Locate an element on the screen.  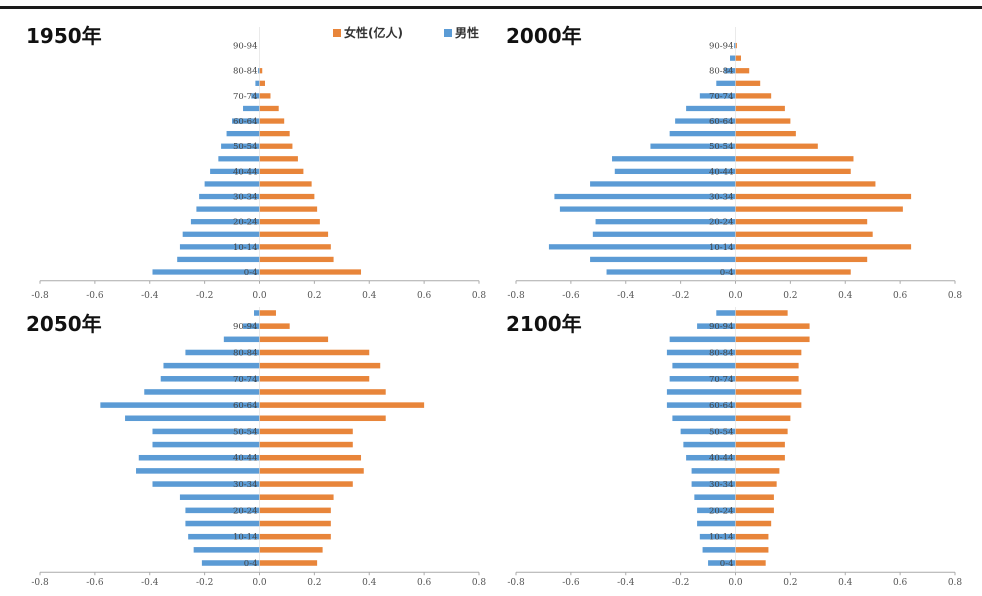
age-label: 40-44 is located at coordinates (721, 172).